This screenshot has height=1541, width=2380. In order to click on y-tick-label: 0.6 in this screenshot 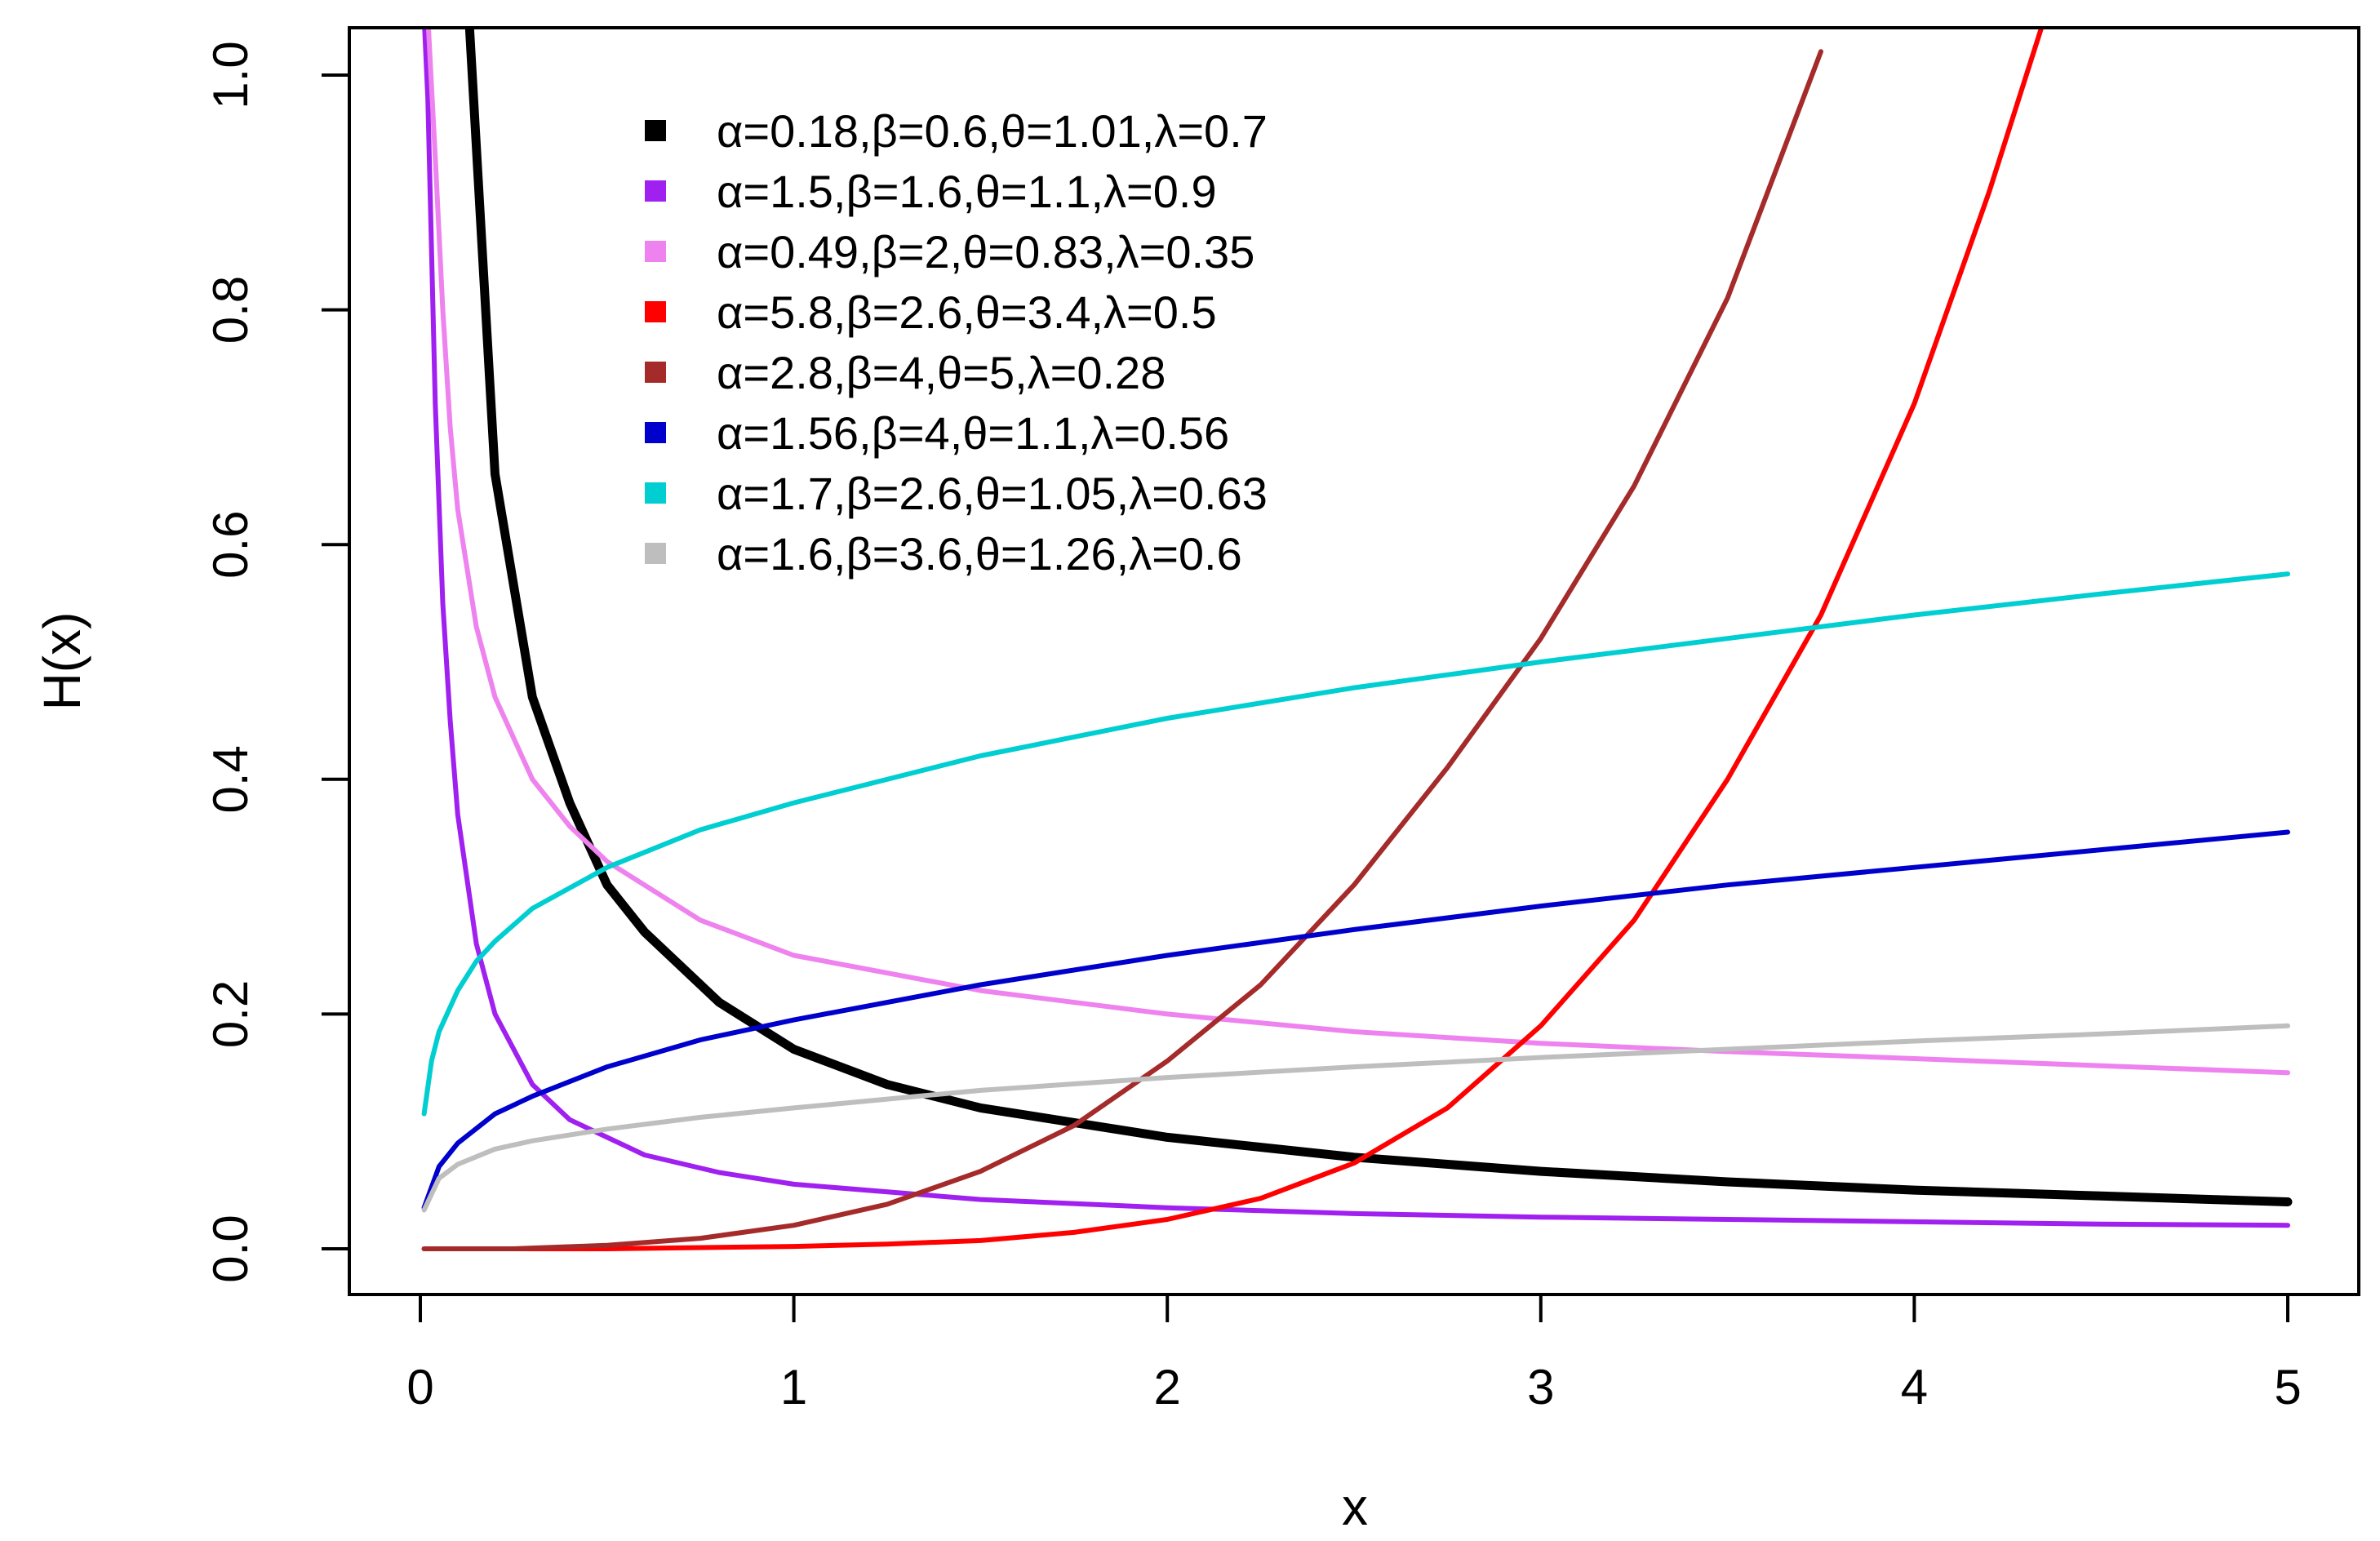, I will do `click(231, 544)`.